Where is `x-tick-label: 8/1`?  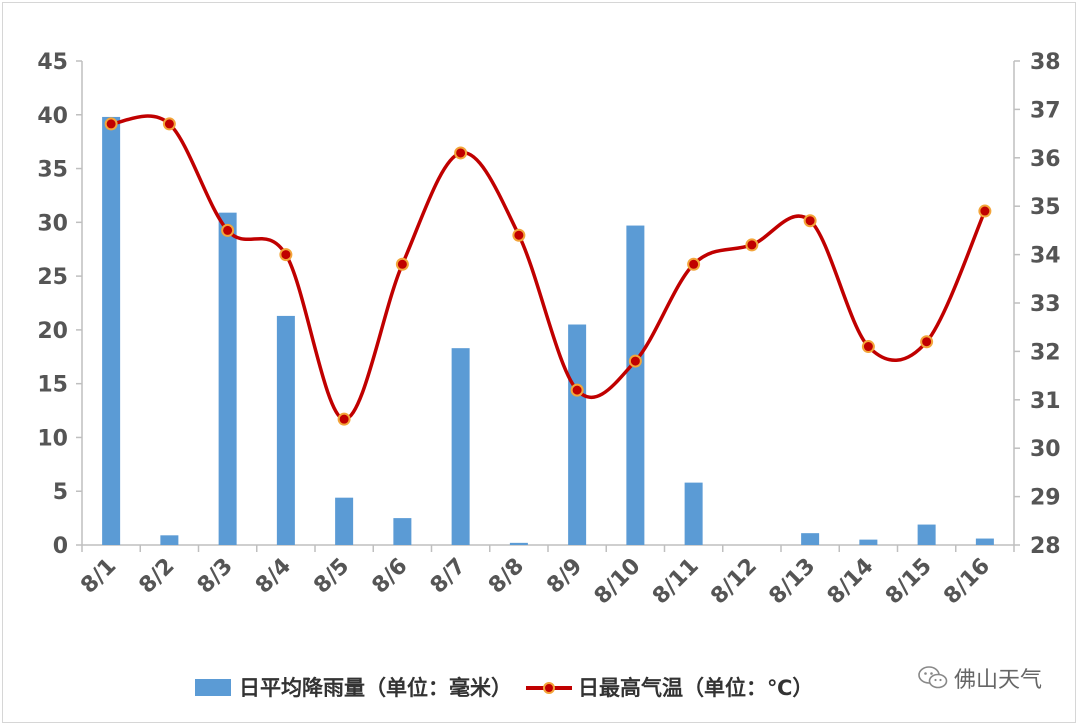
x-tick-label: 8/1 is located at coordinates (98, 576).